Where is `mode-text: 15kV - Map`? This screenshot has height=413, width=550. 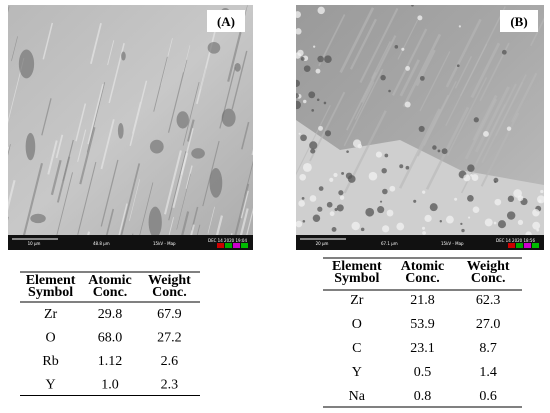
mode-text: 15kV - Map is located at coordinates (452, 243).